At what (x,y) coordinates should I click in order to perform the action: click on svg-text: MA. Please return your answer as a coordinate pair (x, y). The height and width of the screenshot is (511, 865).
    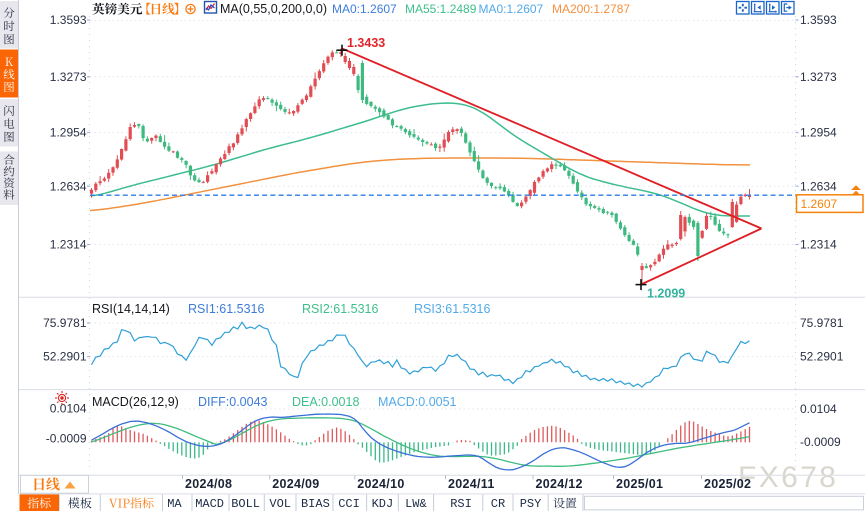
    Looking at the image, I should click on (174, 504).